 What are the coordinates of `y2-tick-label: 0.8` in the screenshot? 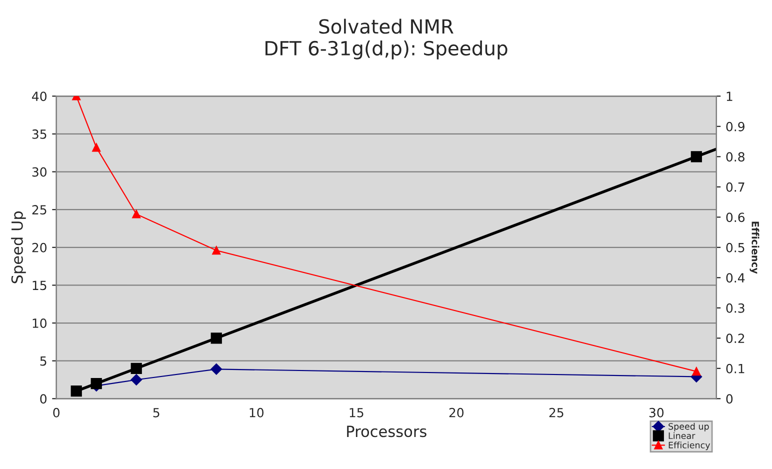 It's located at (735, 157).